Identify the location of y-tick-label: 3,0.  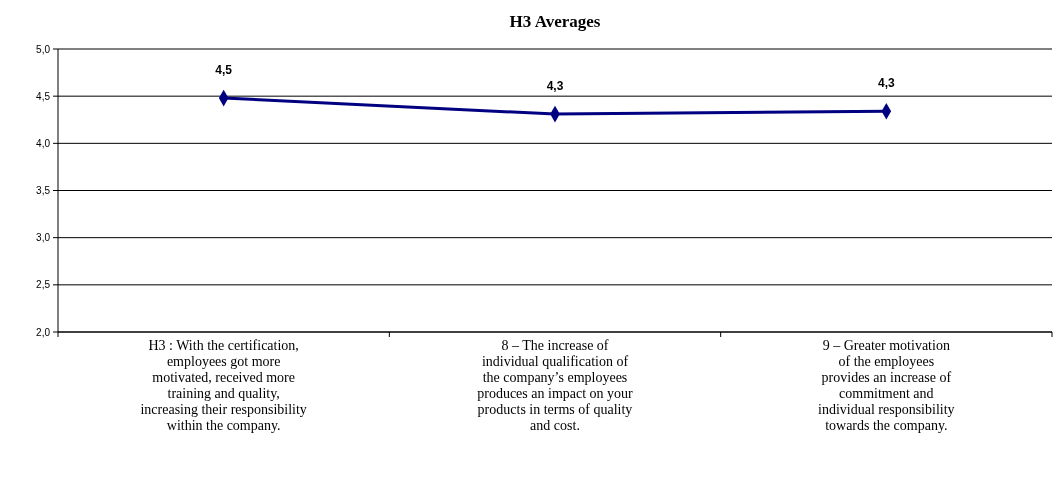
(43, 238).